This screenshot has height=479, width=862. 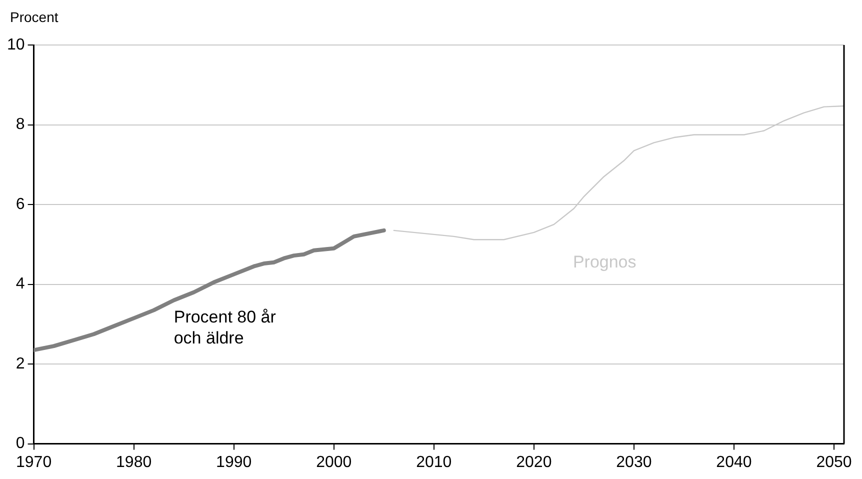 I want to click on y-tick-label: 2, so click(x=20, y=363).